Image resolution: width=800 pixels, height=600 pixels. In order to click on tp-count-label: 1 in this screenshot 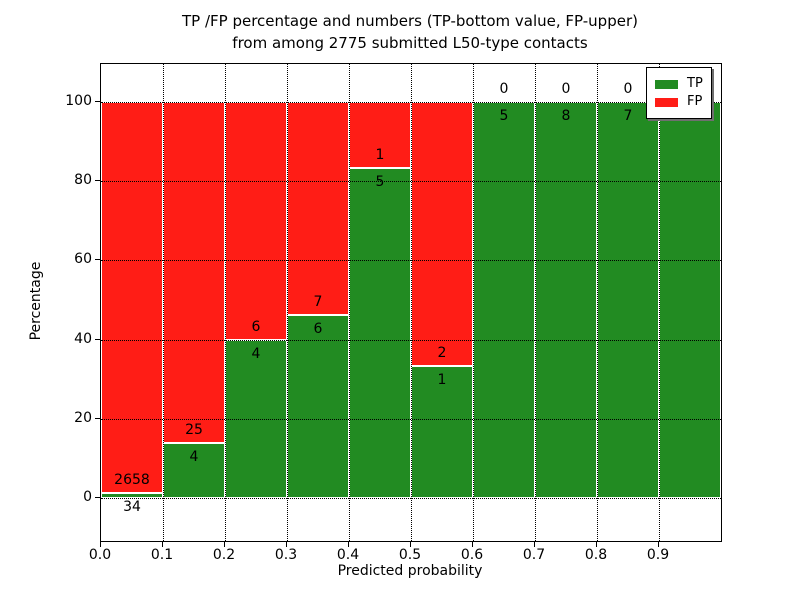, I will do `click(442, 380)`.